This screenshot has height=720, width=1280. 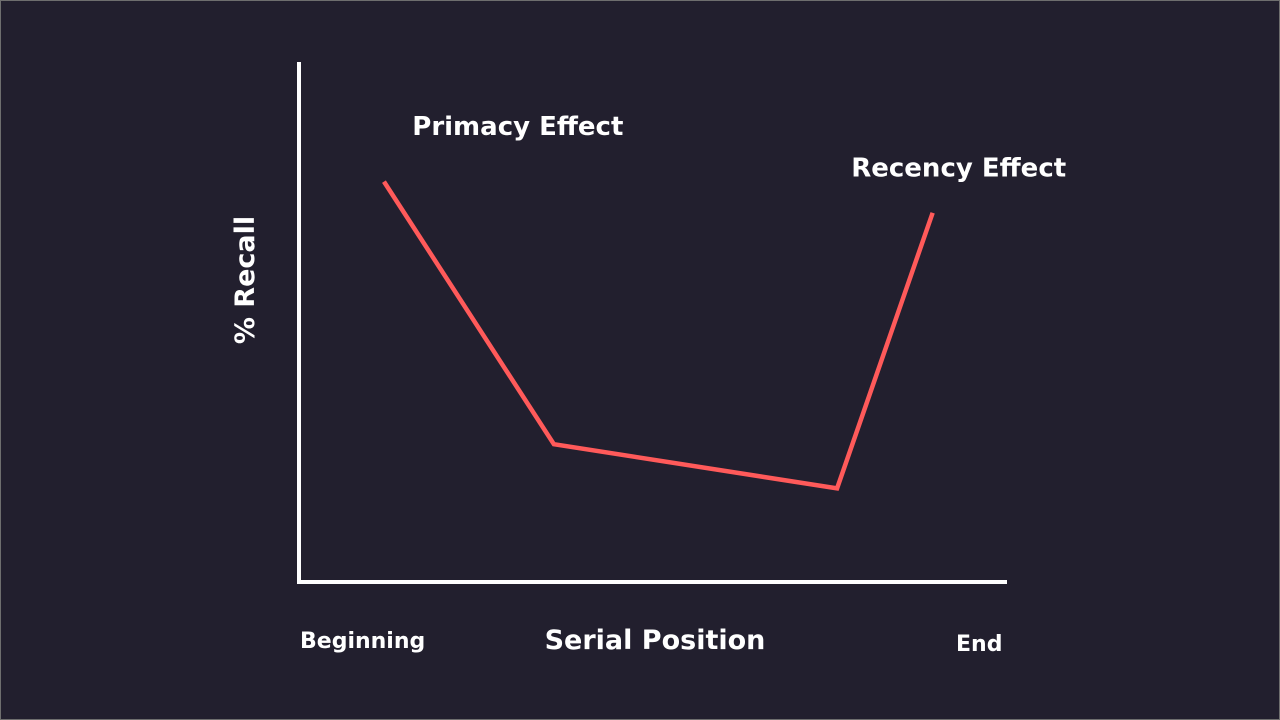 I want to click on x-tick-label-beginning: Beginning, so click(x=362, y=641).